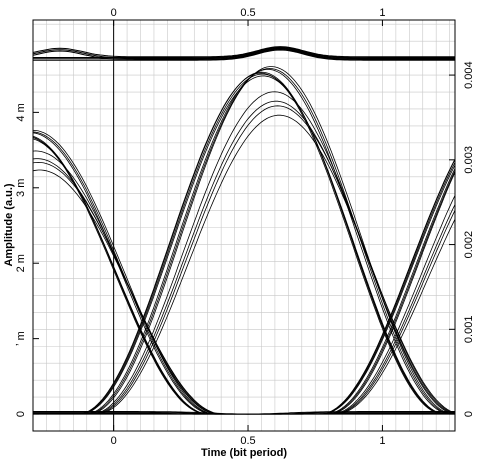  Describe the element at coordinates (114, 441) in the screenshot. I see `x-tick-label: 0` at that location.